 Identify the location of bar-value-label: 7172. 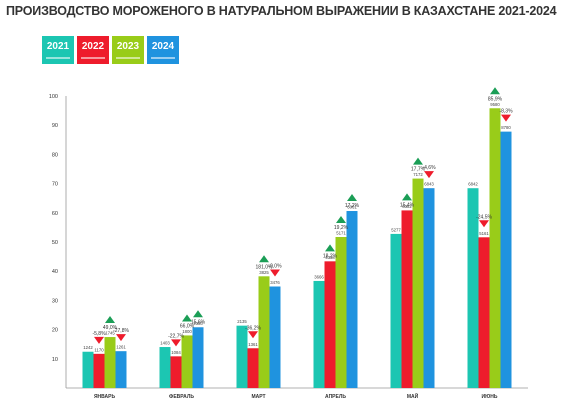
(418, 174).